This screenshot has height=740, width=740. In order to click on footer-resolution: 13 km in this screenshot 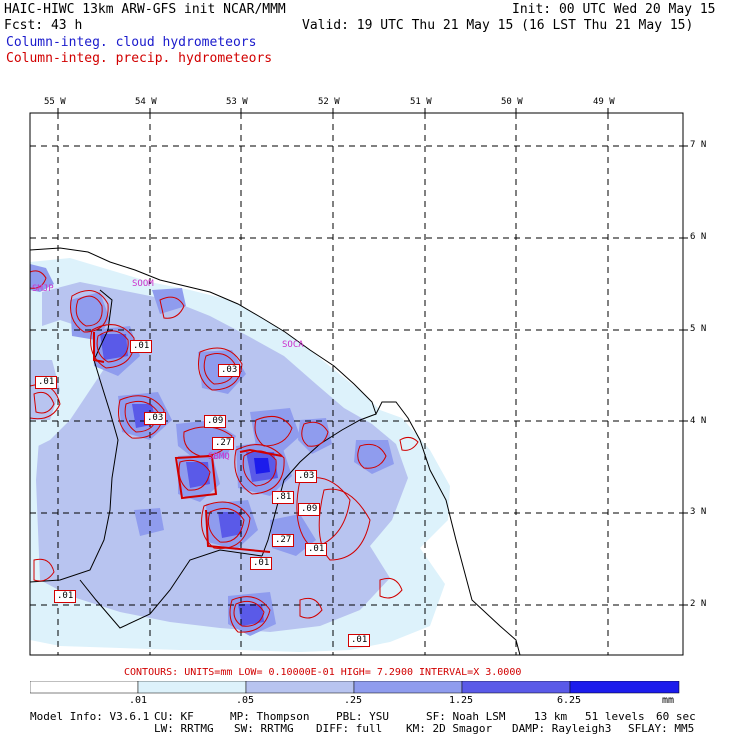, I will do `click(551, 716)`.